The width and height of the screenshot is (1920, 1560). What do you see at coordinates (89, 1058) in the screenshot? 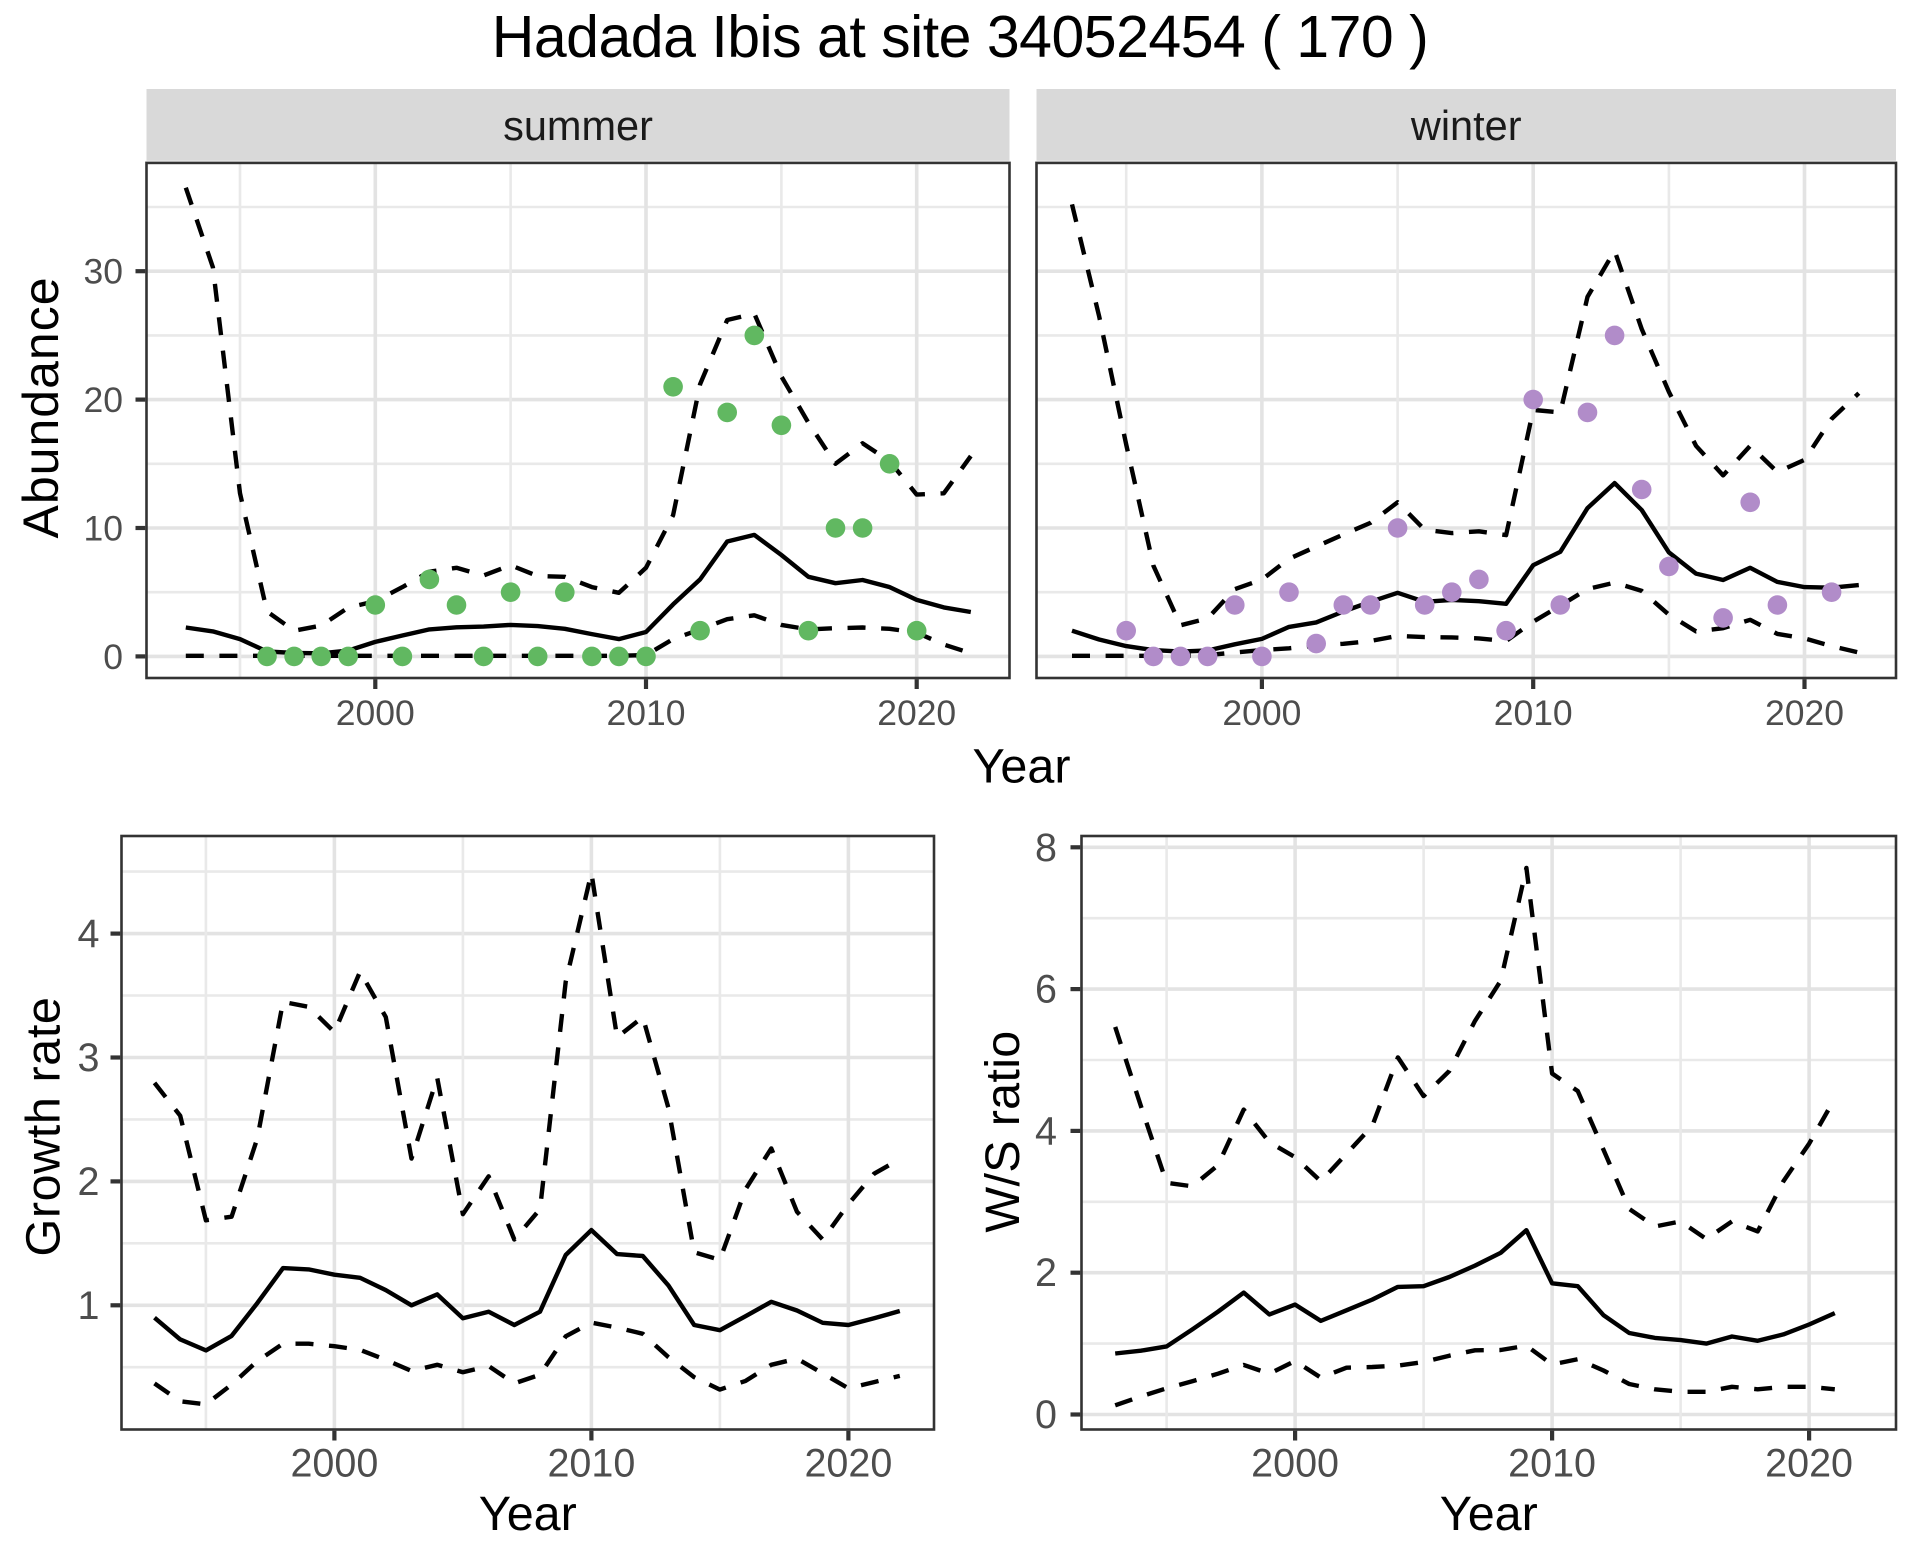
I see `svg-text: 3` at bounding box center [89, 1058].